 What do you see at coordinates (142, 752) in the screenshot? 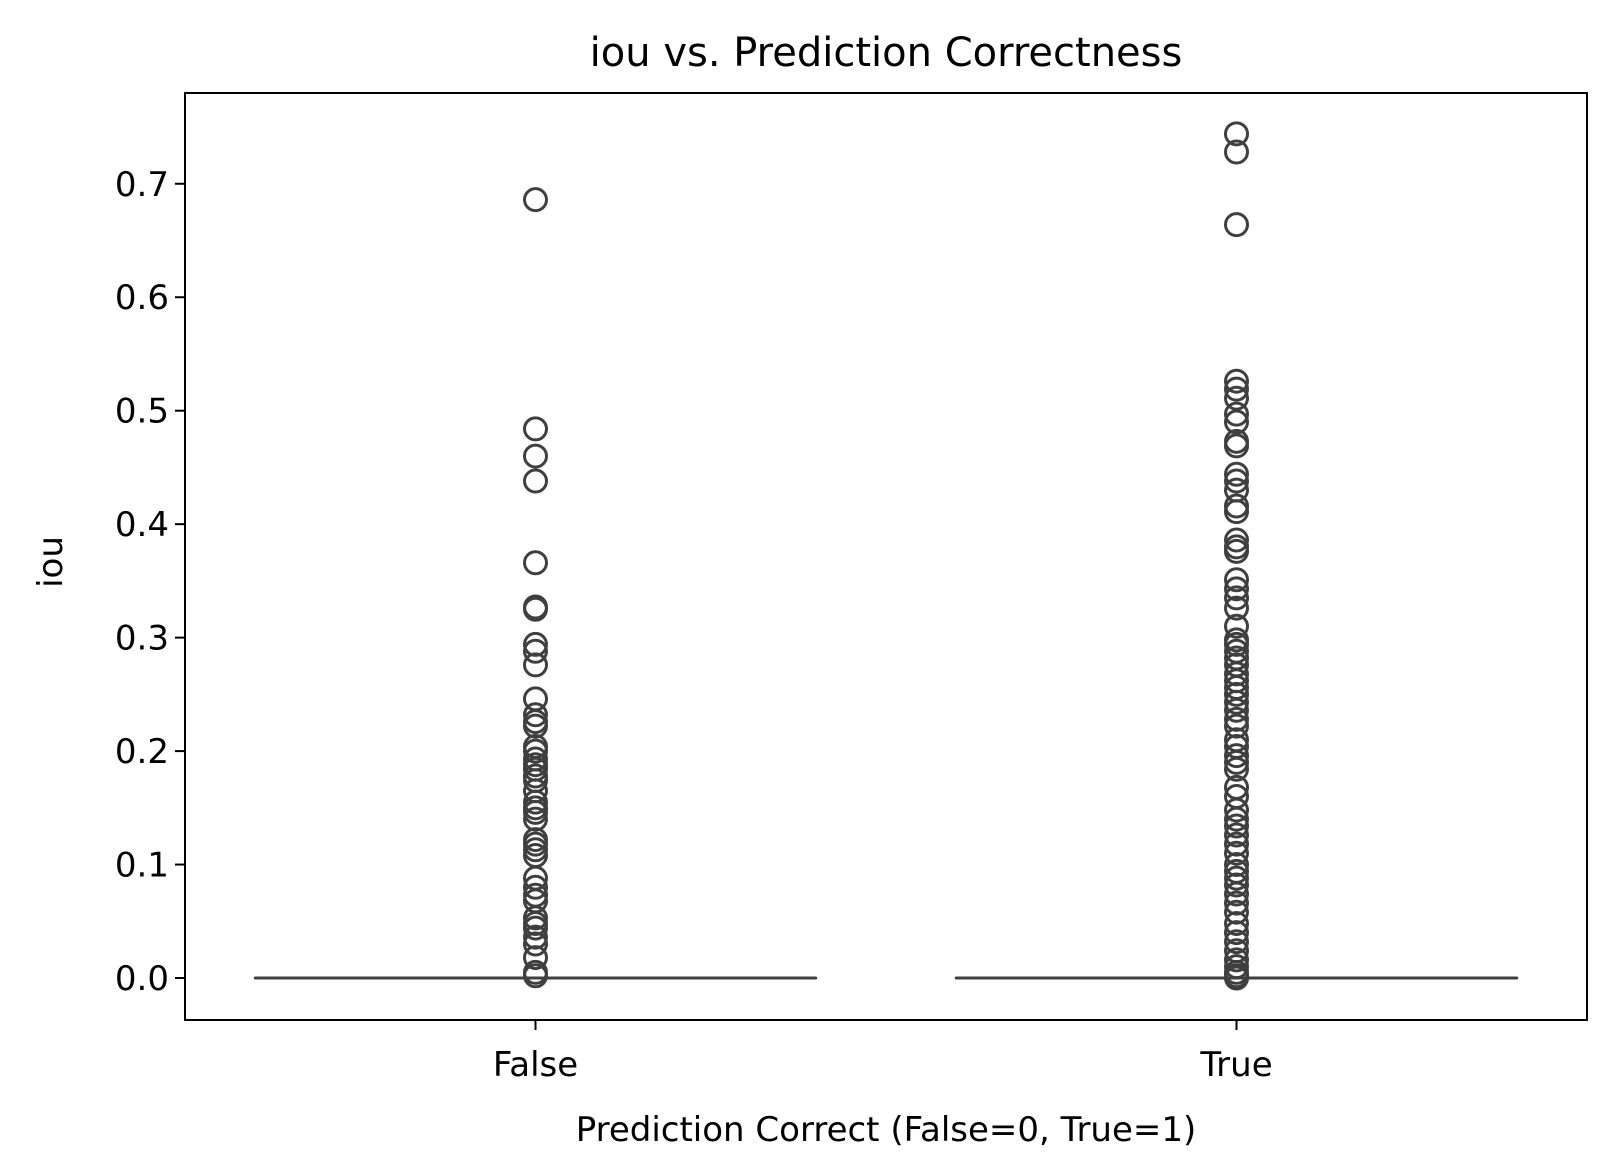
I see `y-tick-label: 0.2` at bounding box center [142, 752].